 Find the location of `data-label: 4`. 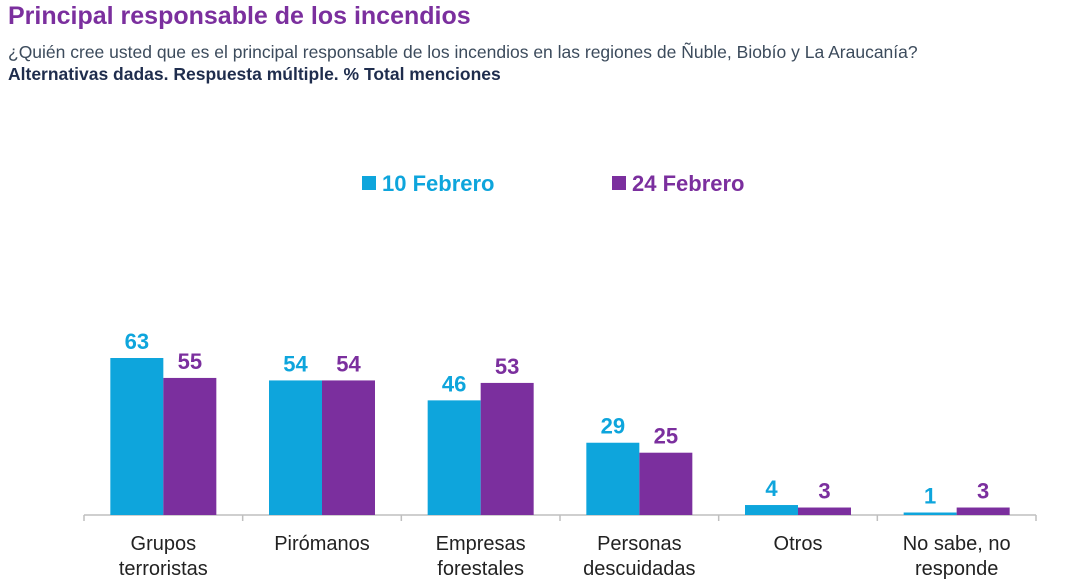

data-label: 4 is located at coordinates (771, 488).